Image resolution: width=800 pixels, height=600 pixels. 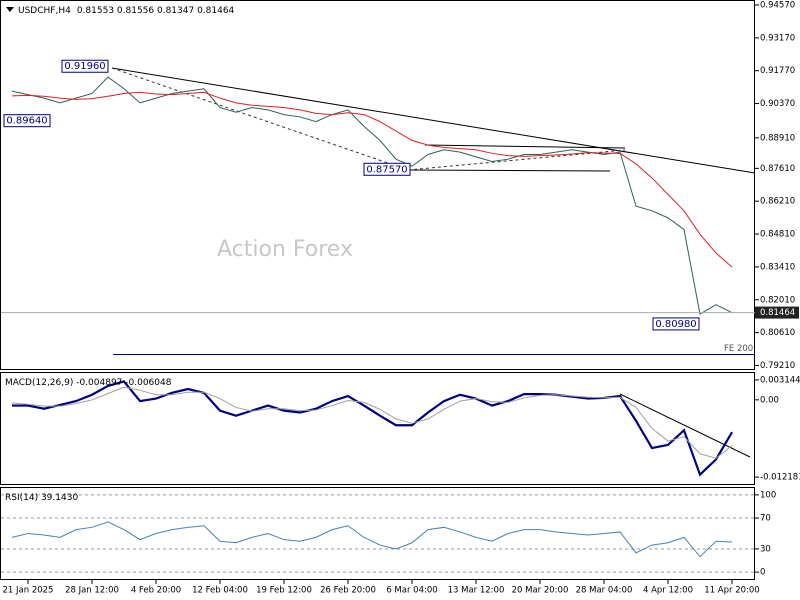 I want to click on x-tick-label: 20 Mar 20:00, so click(x=540, y=591).